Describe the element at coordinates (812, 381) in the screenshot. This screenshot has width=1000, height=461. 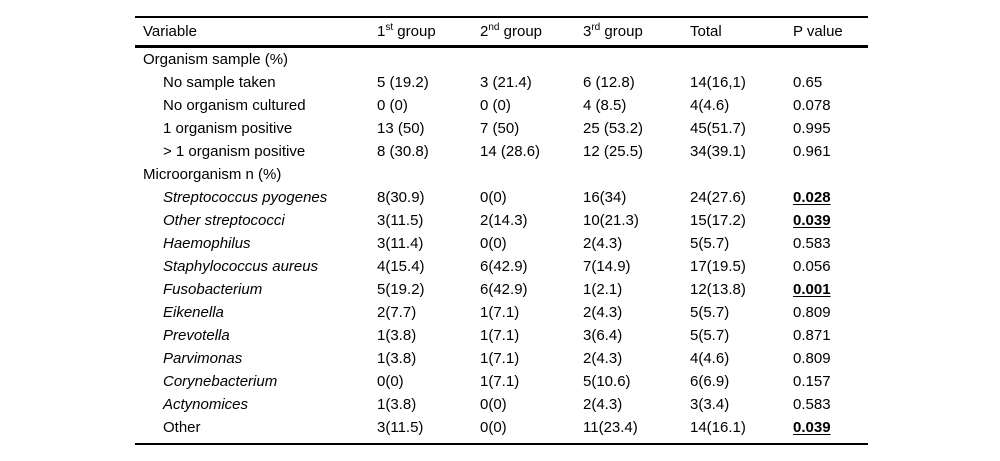
I see `p-value-cell: 0.157` at that location.